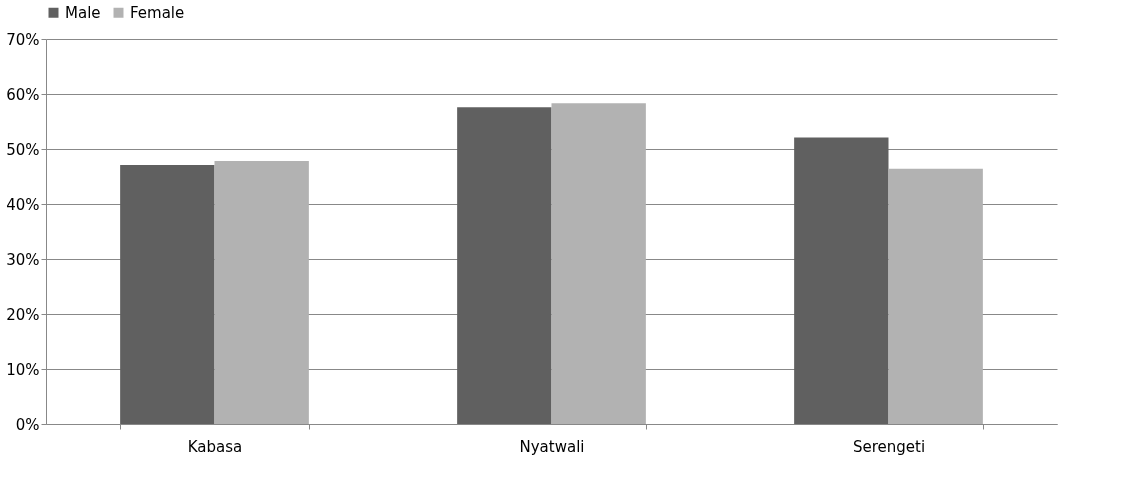 The image size is (1141, 495). What do you see at coordinates (23, 314) in the screenshot?
I see `y-tick-label: 20%` at bounding box center [23, 314].